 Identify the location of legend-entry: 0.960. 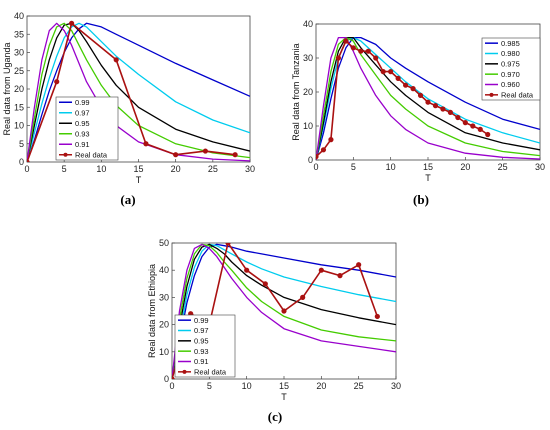
(510, 84).